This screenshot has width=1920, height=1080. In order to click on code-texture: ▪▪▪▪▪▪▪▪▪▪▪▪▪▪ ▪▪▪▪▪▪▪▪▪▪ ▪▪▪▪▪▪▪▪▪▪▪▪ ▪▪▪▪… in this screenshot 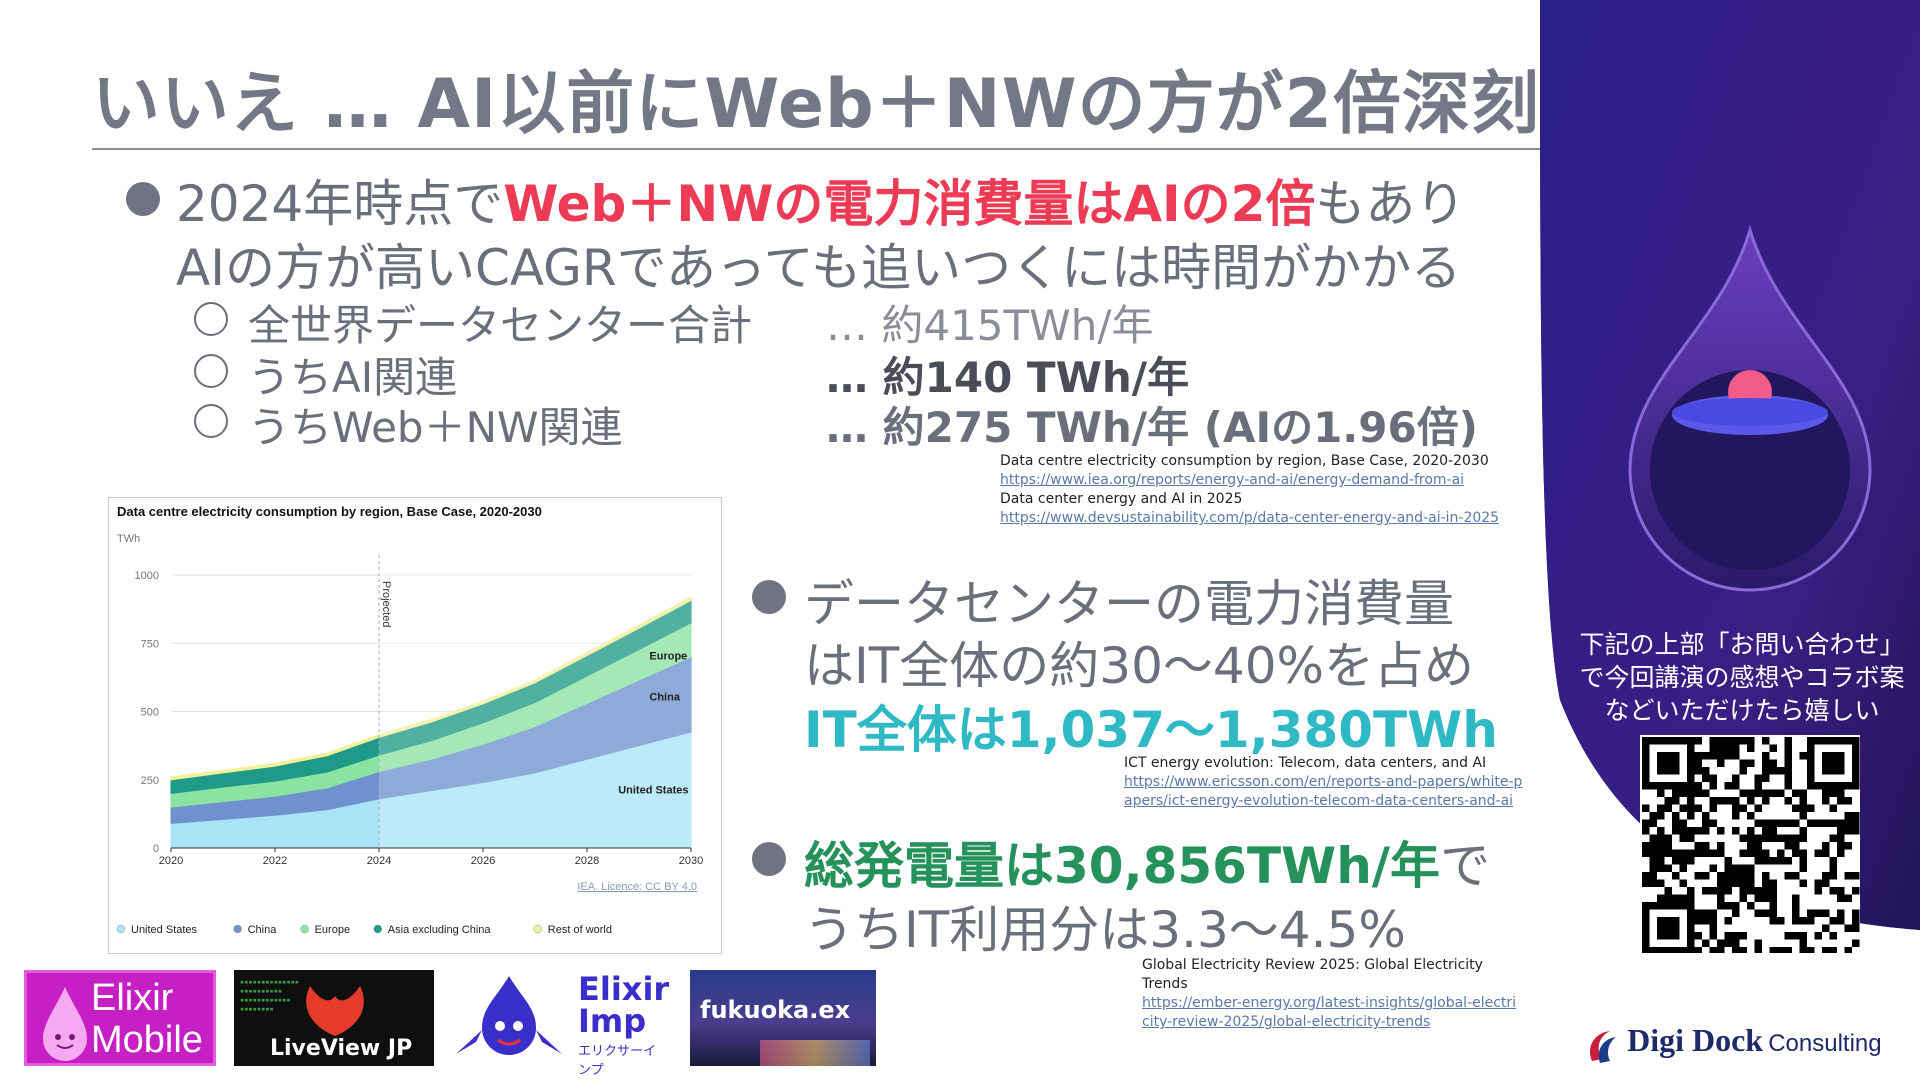, I will do `click(270, 995)`.